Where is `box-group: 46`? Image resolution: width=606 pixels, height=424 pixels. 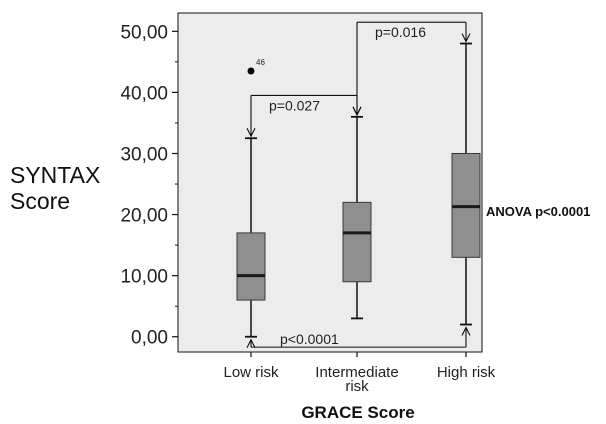 box-group: 46 is located at coordinates (251, 198).